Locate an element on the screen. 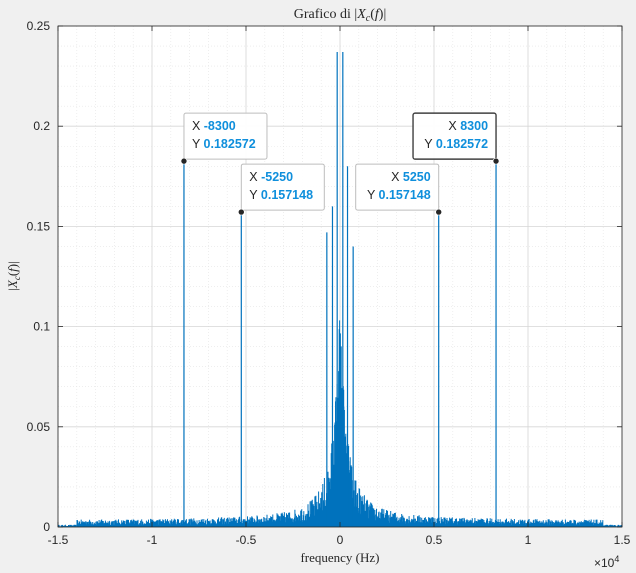 Image resolution: width=636 pixels, height=573 pixels. datatip-x-value: -8300 is located at coordinates (220, 126).